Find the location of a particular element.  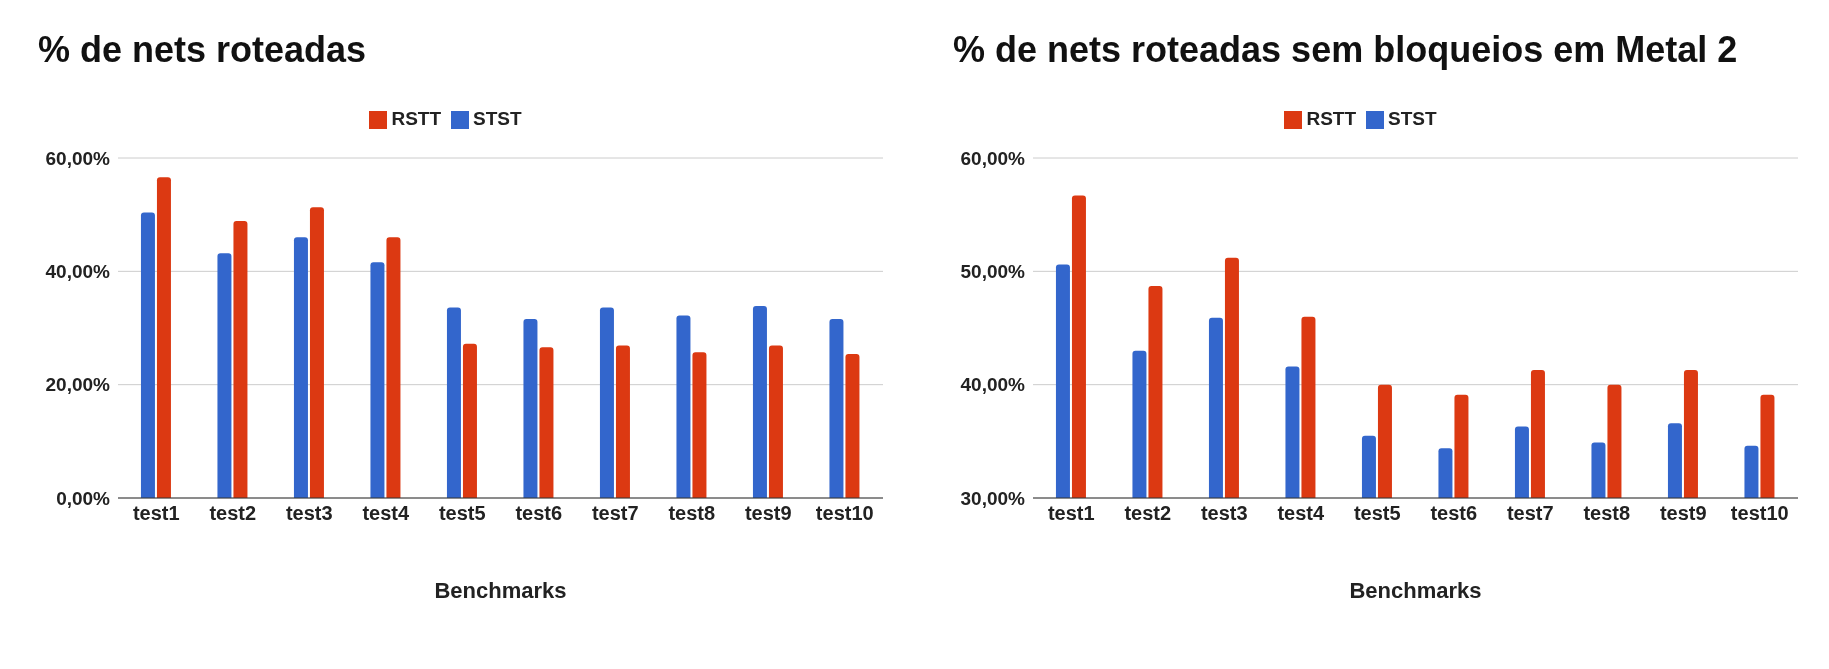

chart-title: % de nets roteadas sem bloqueios em Metal 2 is located at coordinates (1345, 50).